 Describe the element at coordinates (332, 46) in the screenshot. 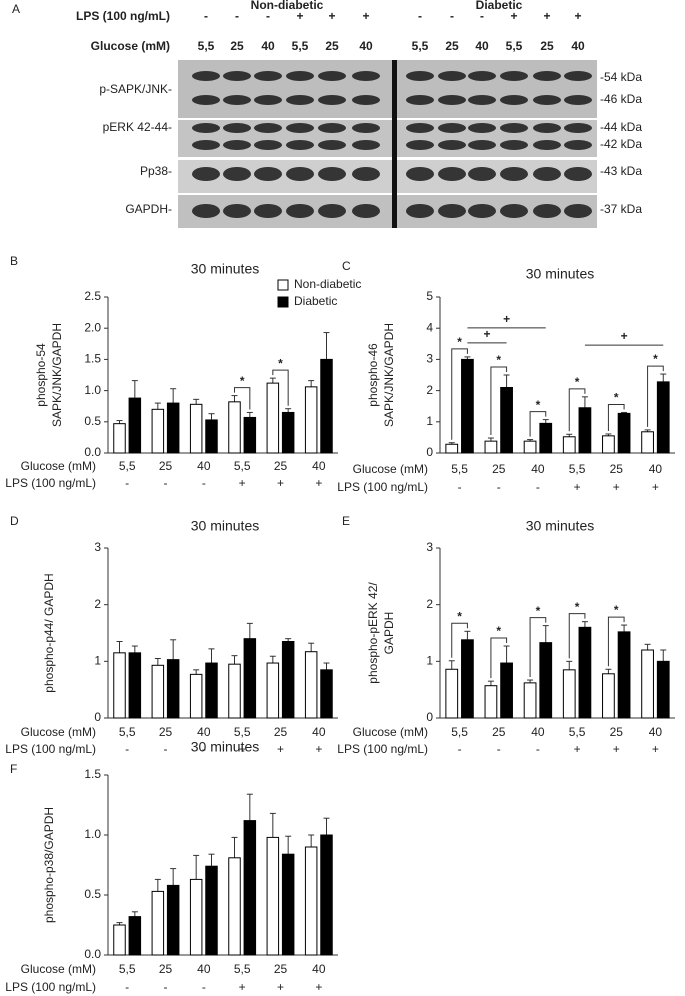

I see `glucose-value: 25` at that location.